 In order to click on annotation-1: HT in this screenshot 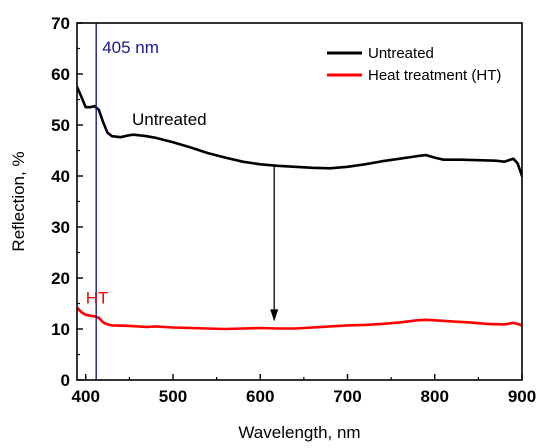, I will do `click(97, 298)`.